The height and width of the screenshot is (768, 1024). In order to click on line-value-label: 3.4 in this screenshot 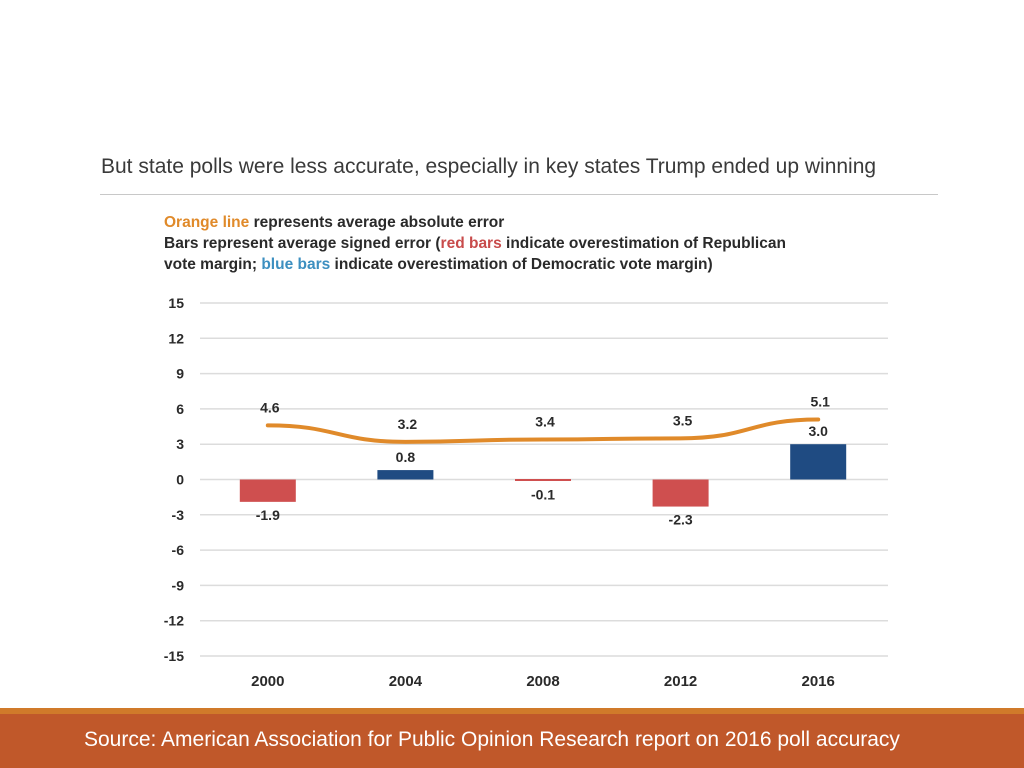, I will do `click(545, 421)`.